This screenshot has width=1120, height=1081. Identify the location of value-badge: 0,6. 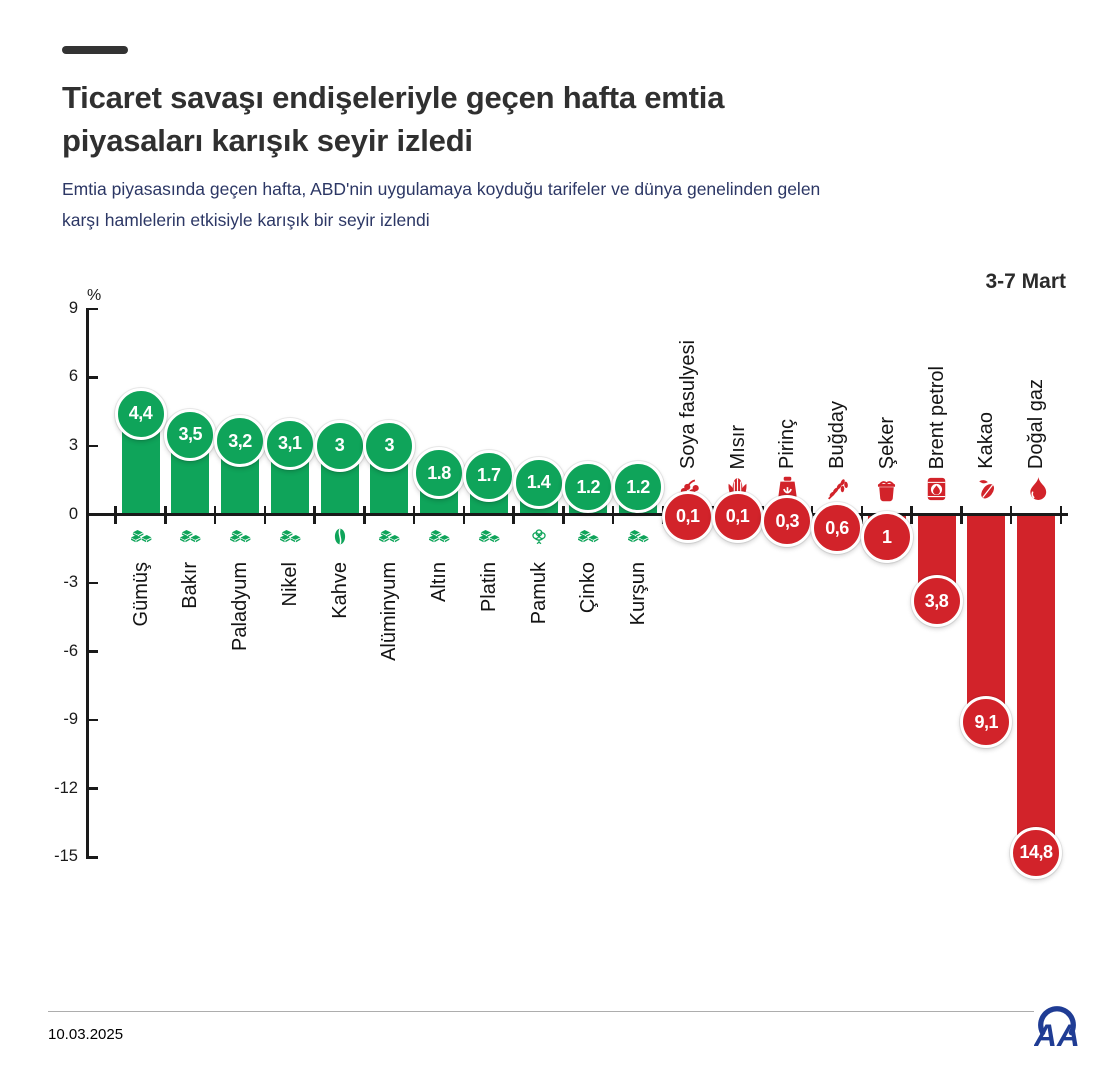
(837, 528).